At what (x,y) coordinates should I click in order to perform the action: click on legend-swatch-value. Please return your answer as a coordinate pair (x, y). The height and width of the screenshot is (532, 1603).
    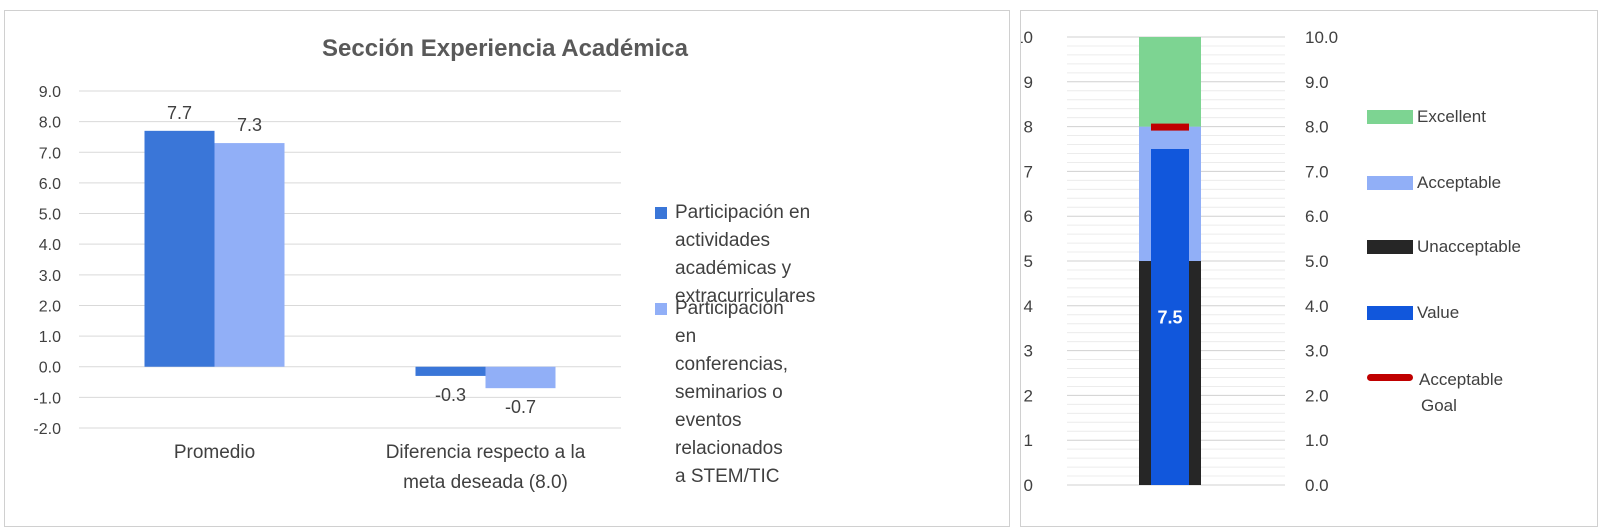
    Looking at the image, I should click on (1390, 313).